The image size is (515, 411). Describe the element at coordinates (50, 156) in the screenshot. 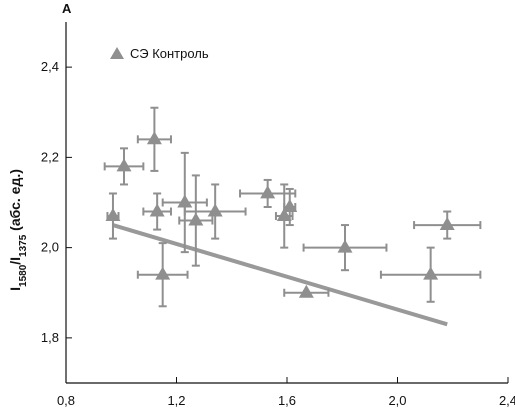

I see `y-tick-label: 2,2` at that location.